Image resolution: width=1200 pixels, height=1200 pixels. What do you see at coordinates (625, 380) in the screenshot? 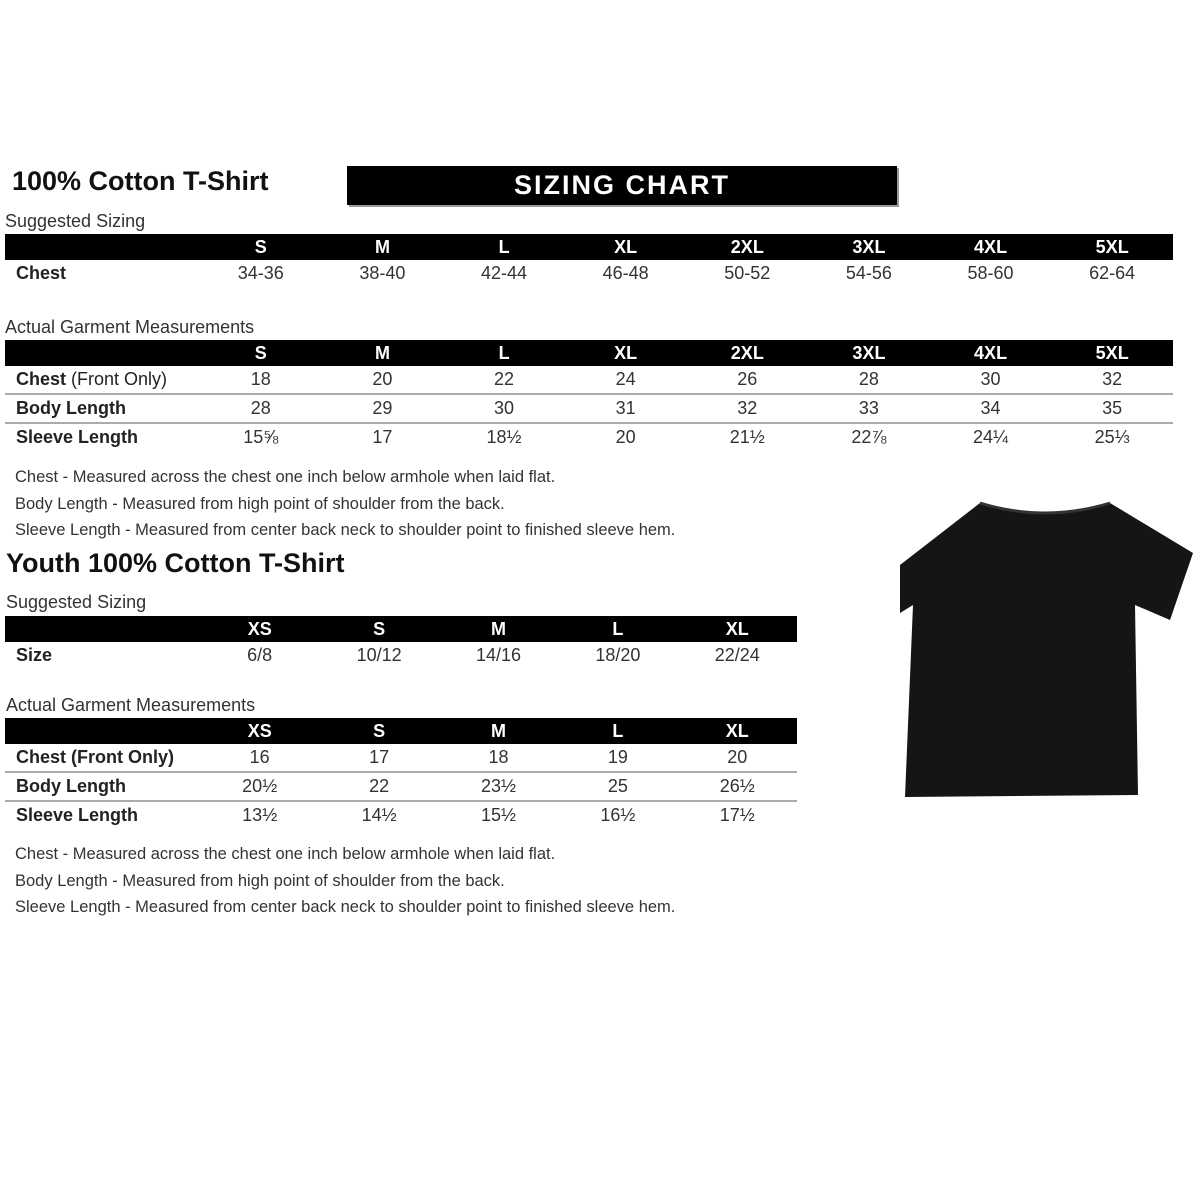
I see `table-cell: 24` at bounding box center [625, 380].